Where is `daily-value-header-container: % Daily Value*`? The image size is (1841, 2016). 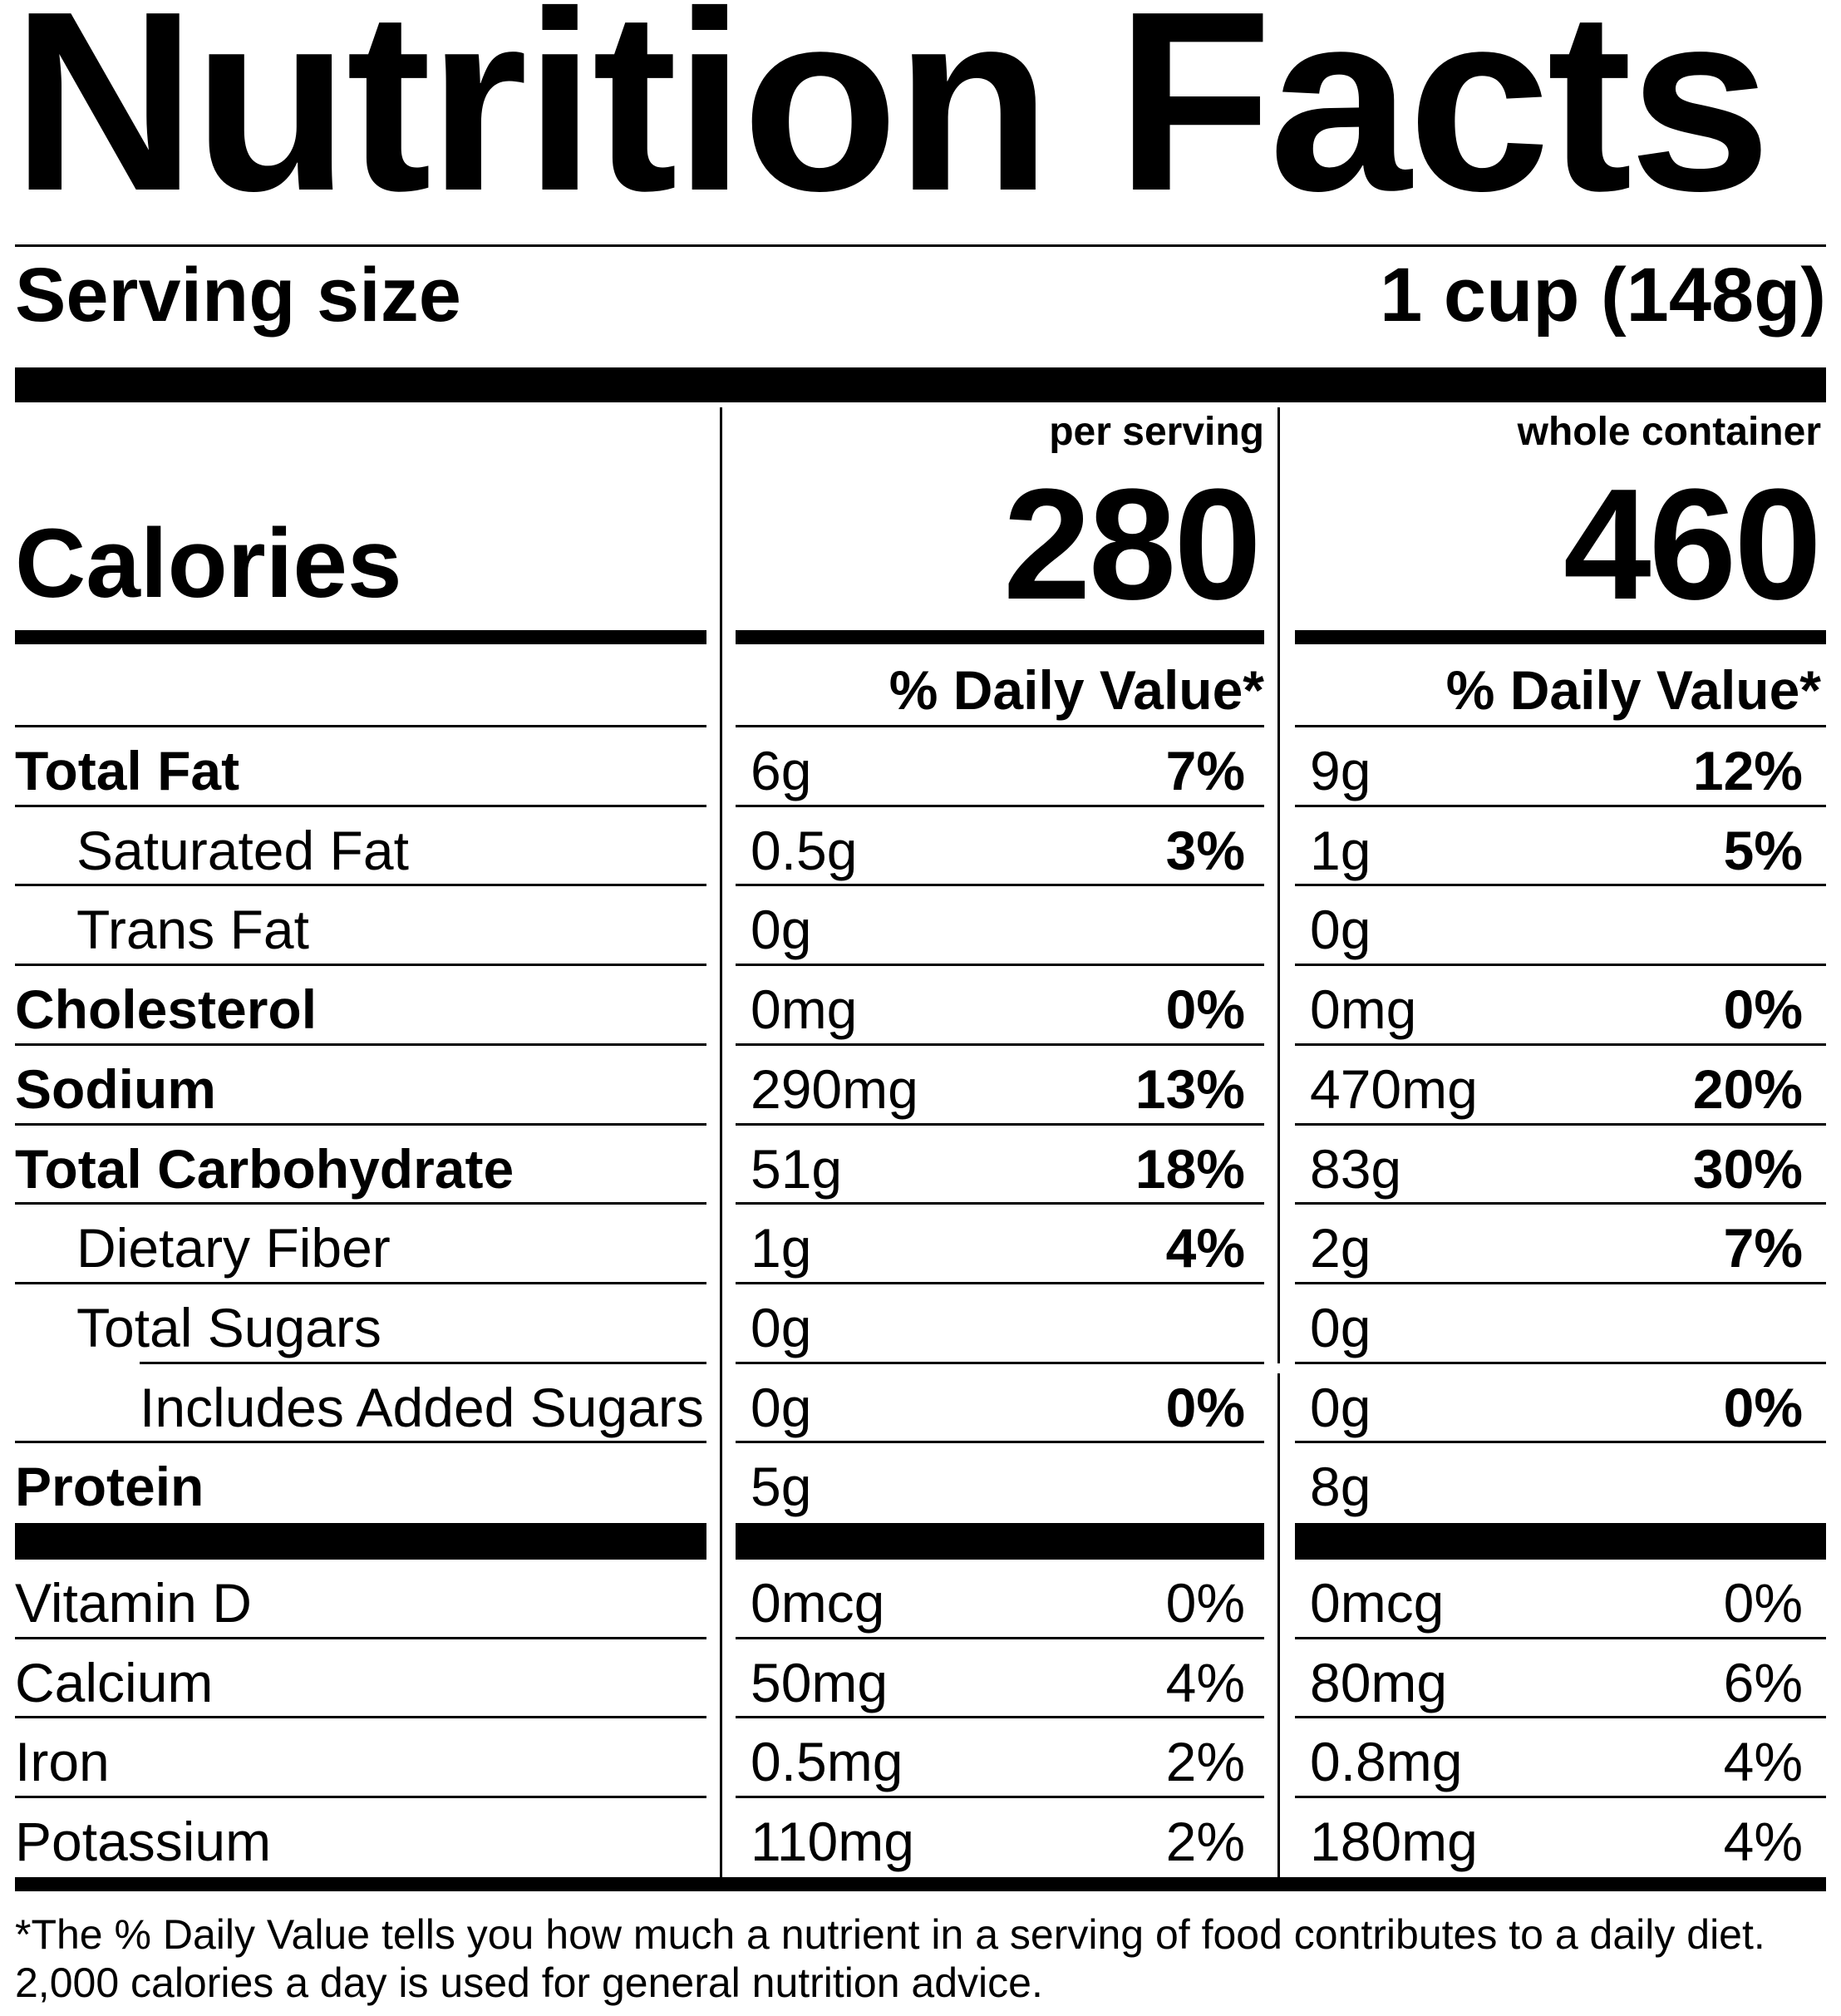
daily-value-header-container: % Daily Value* is located at coordinates (1633, 690).